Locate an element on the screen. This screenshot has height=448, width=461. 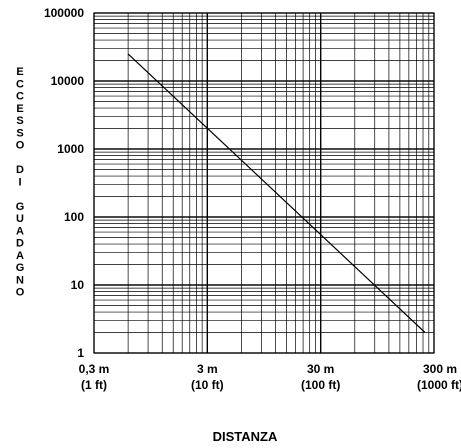
y-tick-label: 1000 is located at coordinates (70, 149).